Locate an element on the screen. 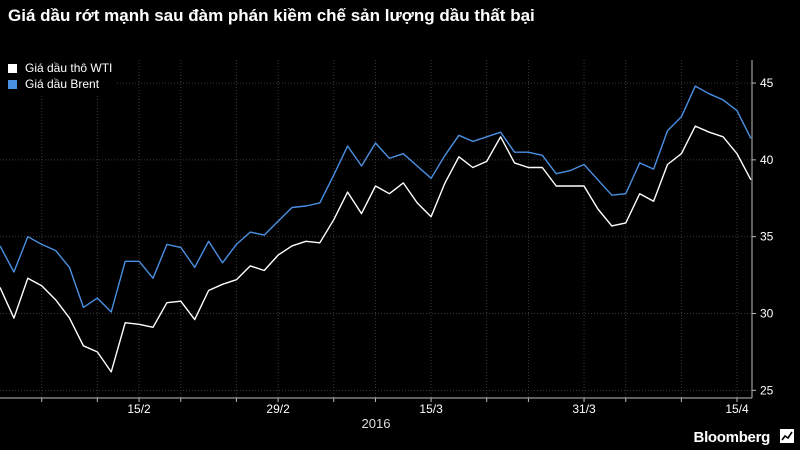 This screenshot has height=450, width=800. legend-label-brent: Giá dầu Brent is located at coordinates (62, 84).